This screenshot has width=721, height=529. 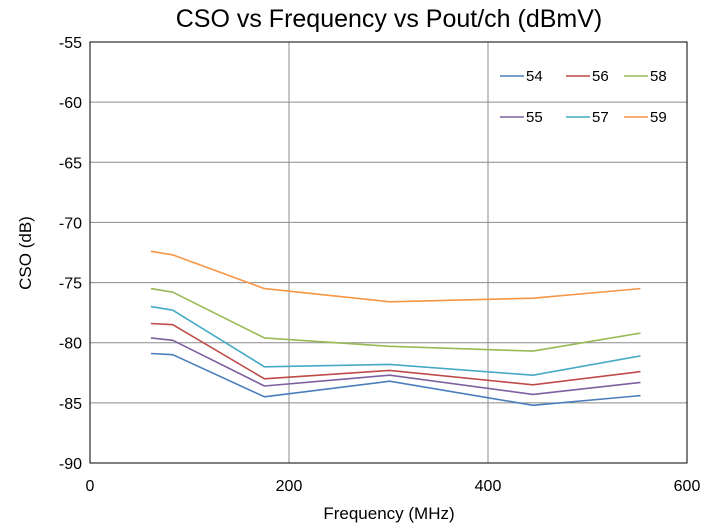 What do you see at coordinates (658, 117) in the screenshot?
I see `legend-label-59: 59` at bounding box center [658, 117].